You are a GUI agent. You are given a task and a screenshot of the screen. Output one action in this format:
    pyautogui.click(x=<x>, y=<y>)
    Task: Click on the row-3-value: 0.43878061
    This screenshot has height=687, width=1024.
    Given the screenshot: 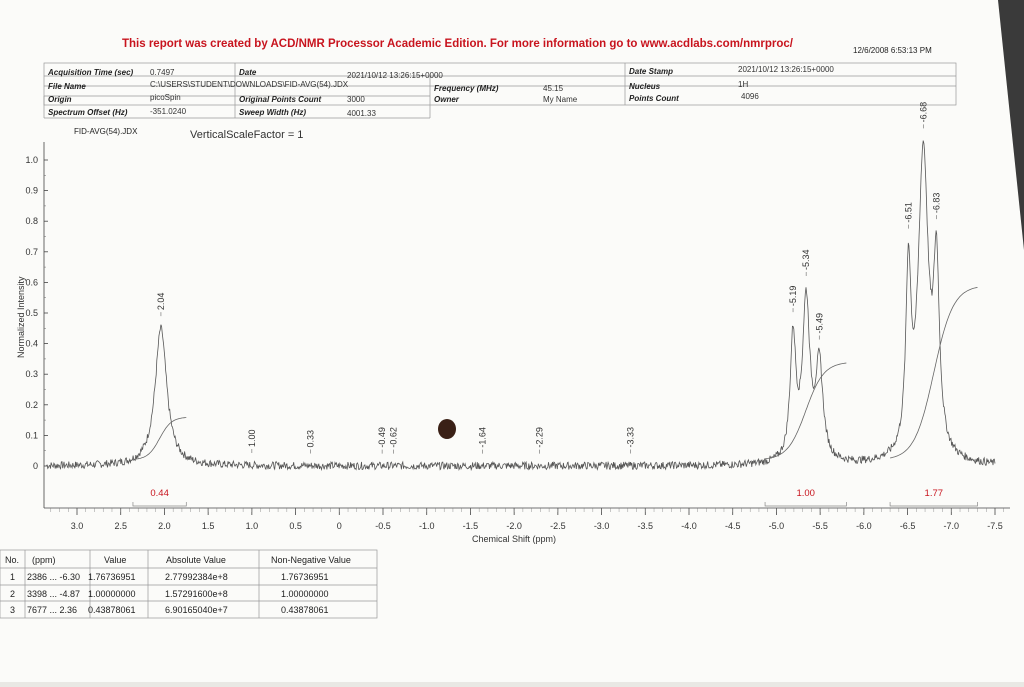 What is the action you would take?
    pyautogui.click(x=112, y=610)
    